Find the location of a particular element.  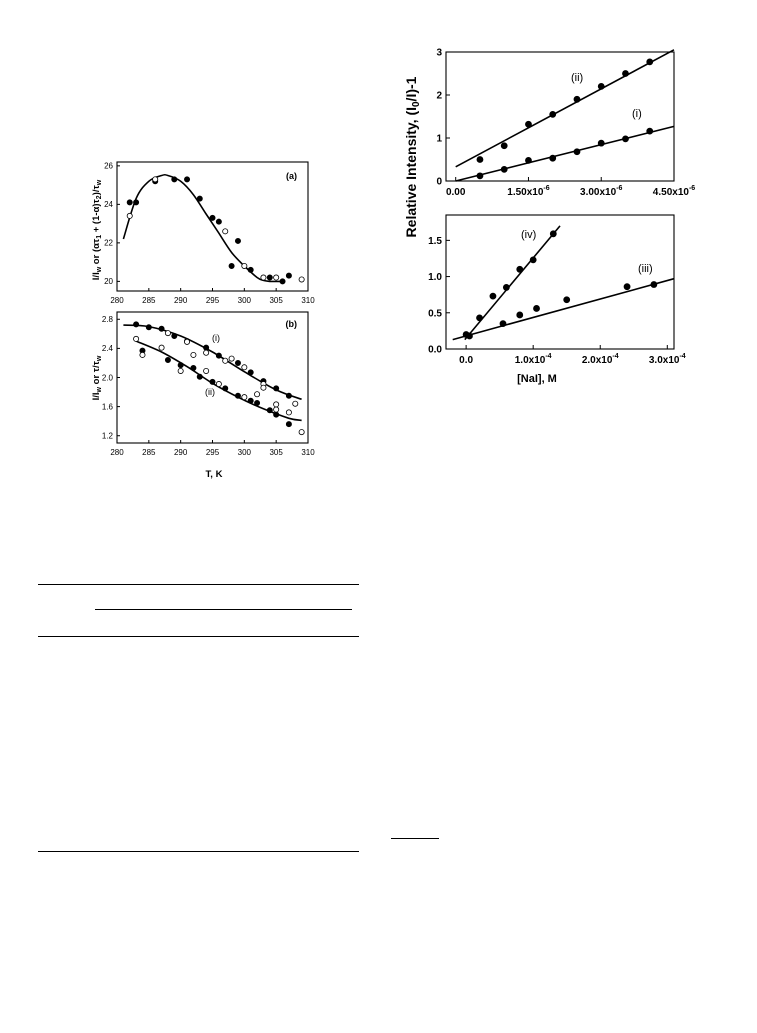

y-tick-label: 1.2 is located at coordinates (108, 436).